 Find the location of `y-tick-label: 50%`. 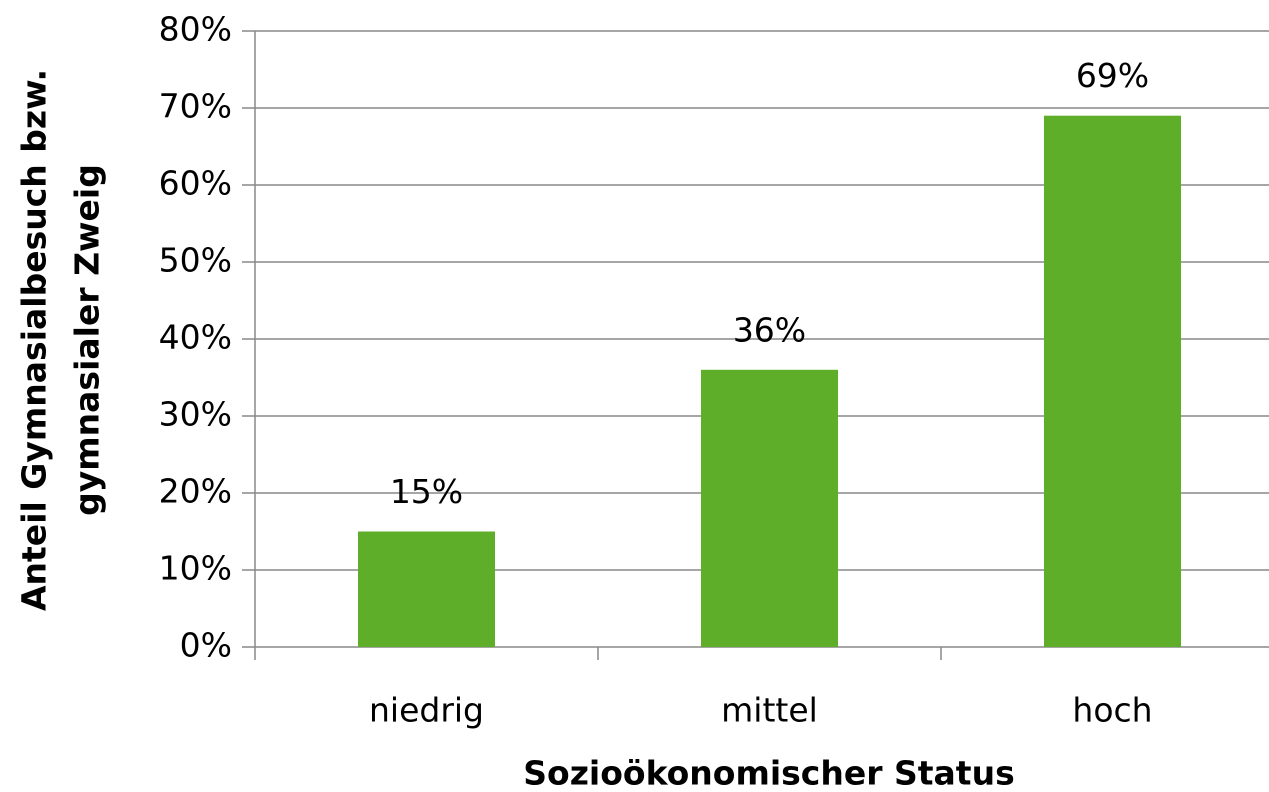

y-tick-label: 50% is located at coordinates (195, 260).